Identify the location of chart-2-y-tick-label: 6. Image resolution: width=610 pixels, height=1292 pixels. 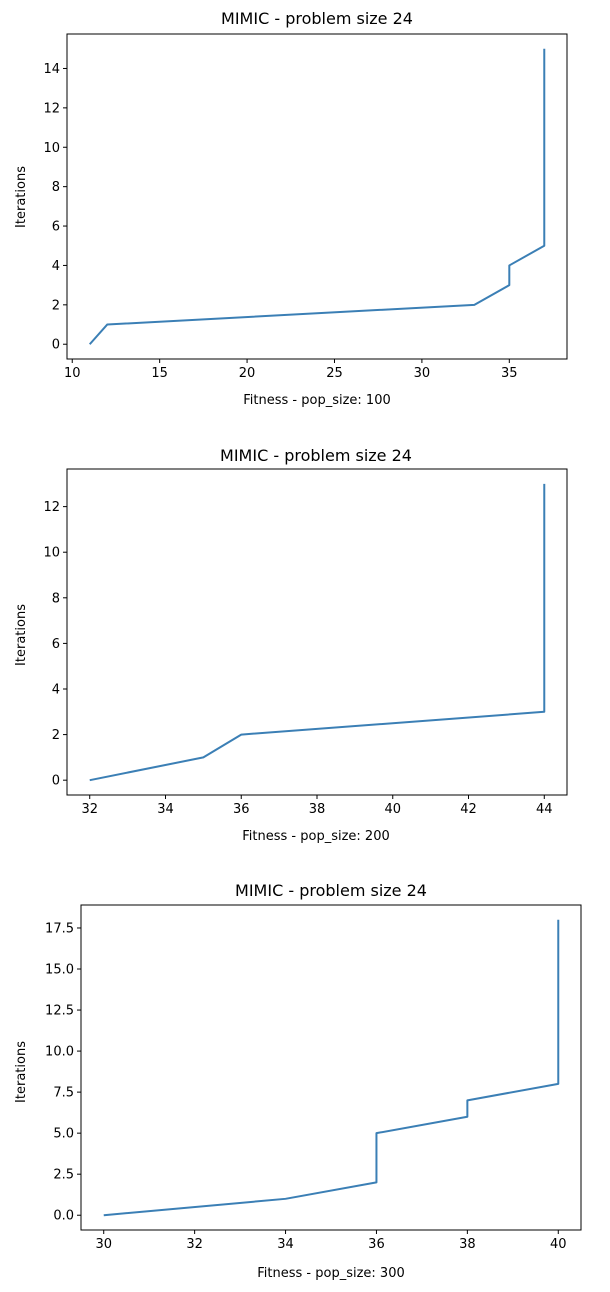
(56, 644).